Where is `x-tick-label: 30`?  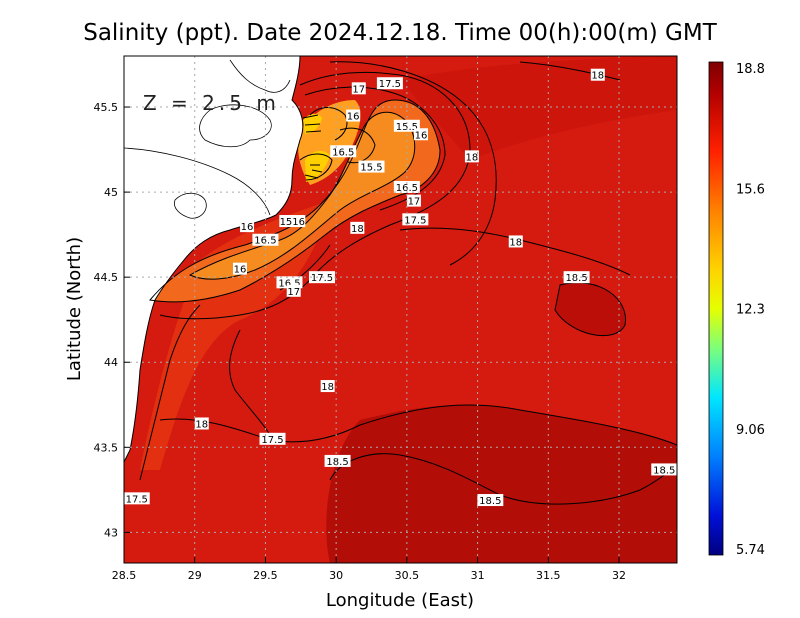
x-tick-label: 30 is located at coordinates (336, 575).